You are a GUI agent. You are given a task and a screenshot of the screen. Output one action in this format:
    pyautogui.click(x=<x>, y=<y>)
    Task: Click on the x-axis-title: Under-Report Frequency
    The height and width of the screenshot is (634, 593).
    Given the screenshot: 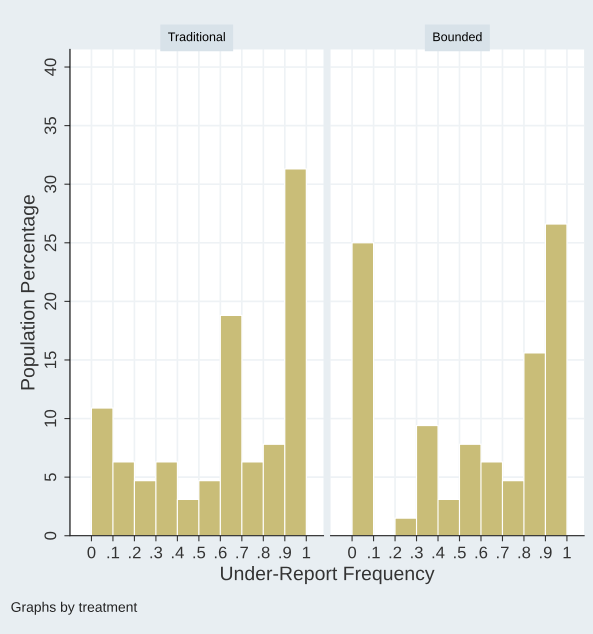 What is the action you would take?
    pyautogui.click(x=328, y=575)
    